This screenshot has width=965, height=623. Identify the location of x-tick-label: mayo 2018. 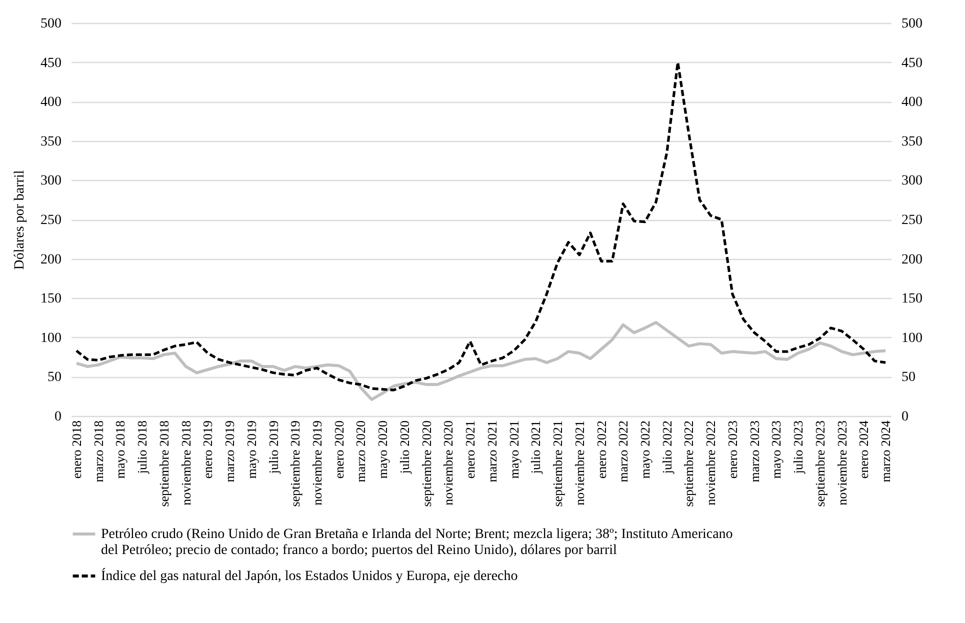
(120, 449).